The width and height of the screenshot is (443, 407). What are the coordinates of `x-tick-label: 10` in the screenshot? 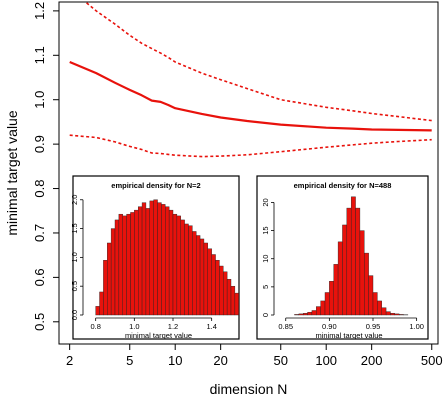 It's located at (175, 360).